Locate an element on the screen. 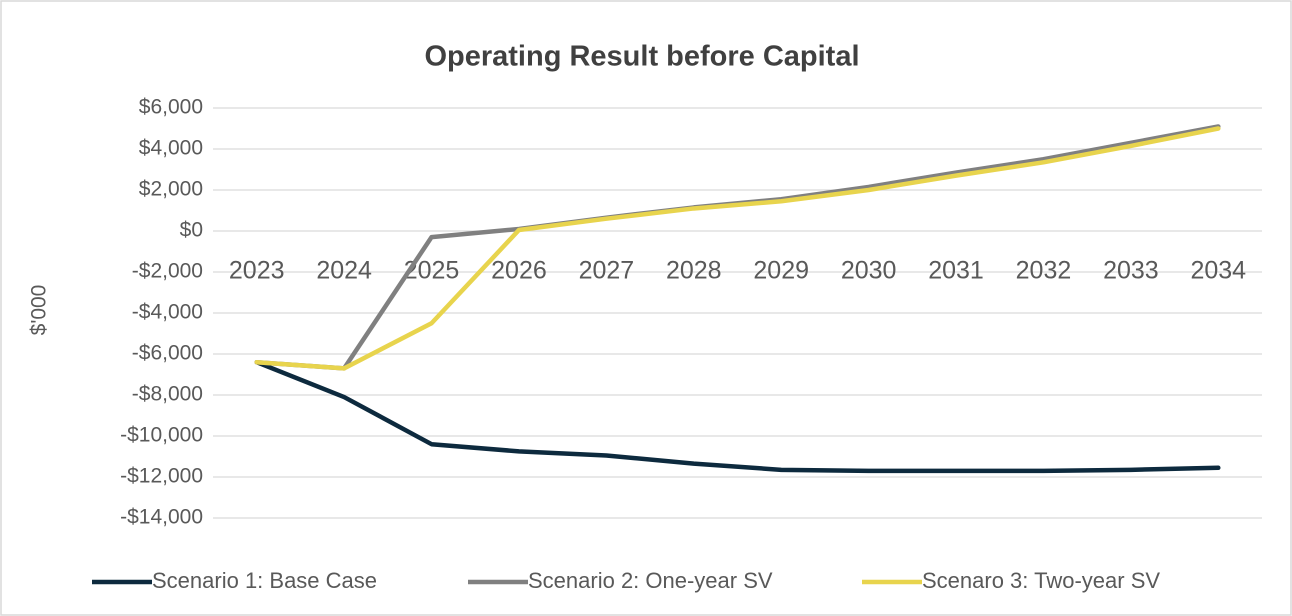 Image resolution: width=1292 pixels, height=616 pixels. series-line is located at coordinates (737, 416).